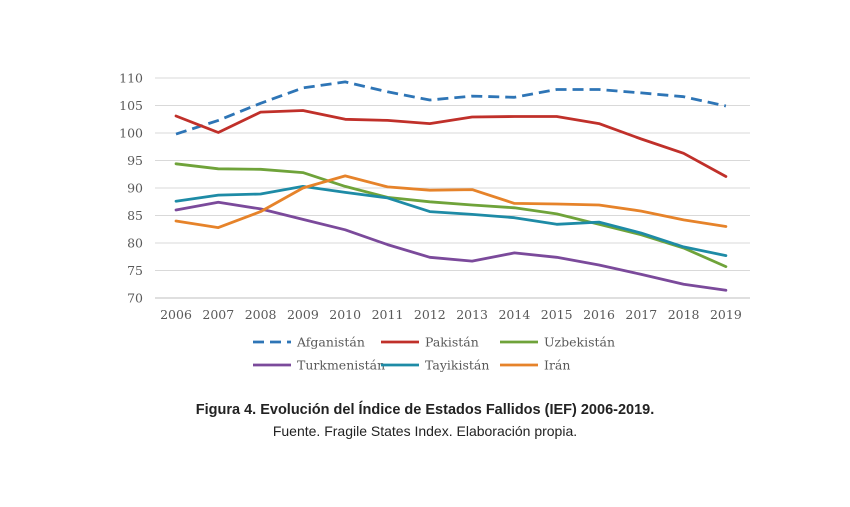  Describe the element at coordinates (135, 215) in the screenshot. I see `y-tick-label: 85` at that location.